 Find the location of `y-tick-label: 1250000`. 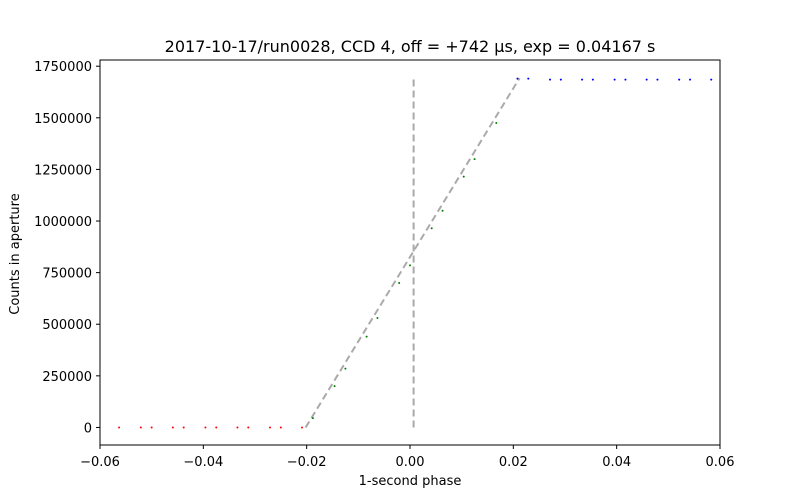

y-tick-label: 1250000 is located at coordinates (63, 170).